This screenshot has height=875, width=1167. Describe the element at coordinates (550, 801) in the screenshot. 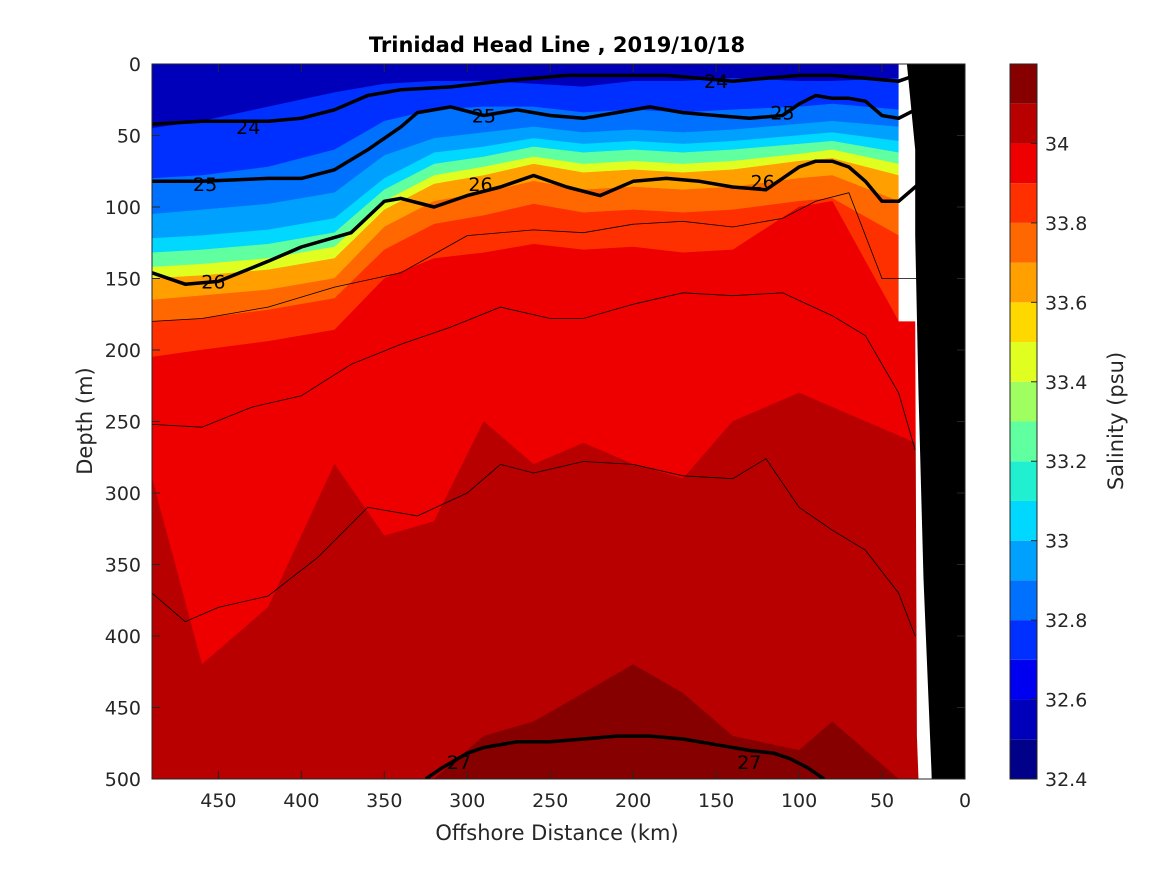

I see `x-tick-label: 250` at that location.